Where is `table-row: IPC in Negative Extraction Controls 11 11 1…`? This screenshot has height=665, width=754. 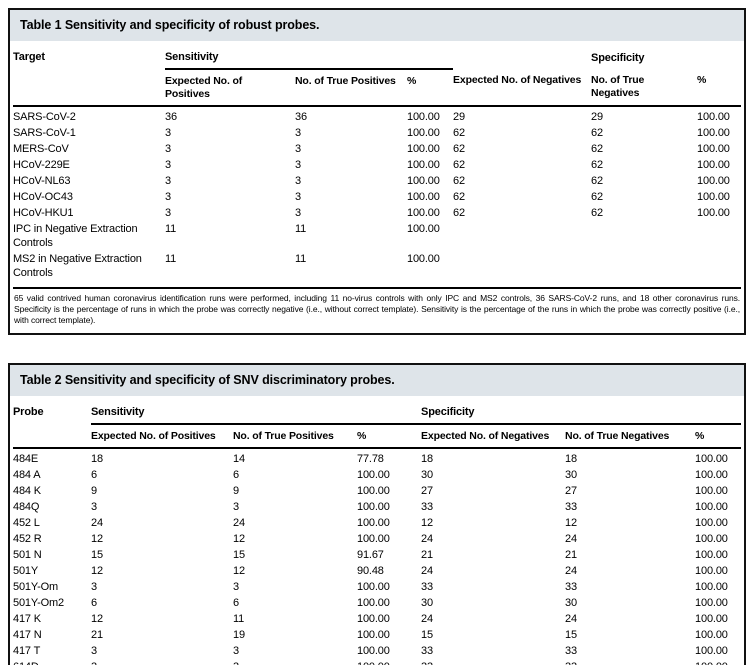 table-row: IPC in Negative Extraction Controls 11 11 1… is located at coordinates (377, 236).